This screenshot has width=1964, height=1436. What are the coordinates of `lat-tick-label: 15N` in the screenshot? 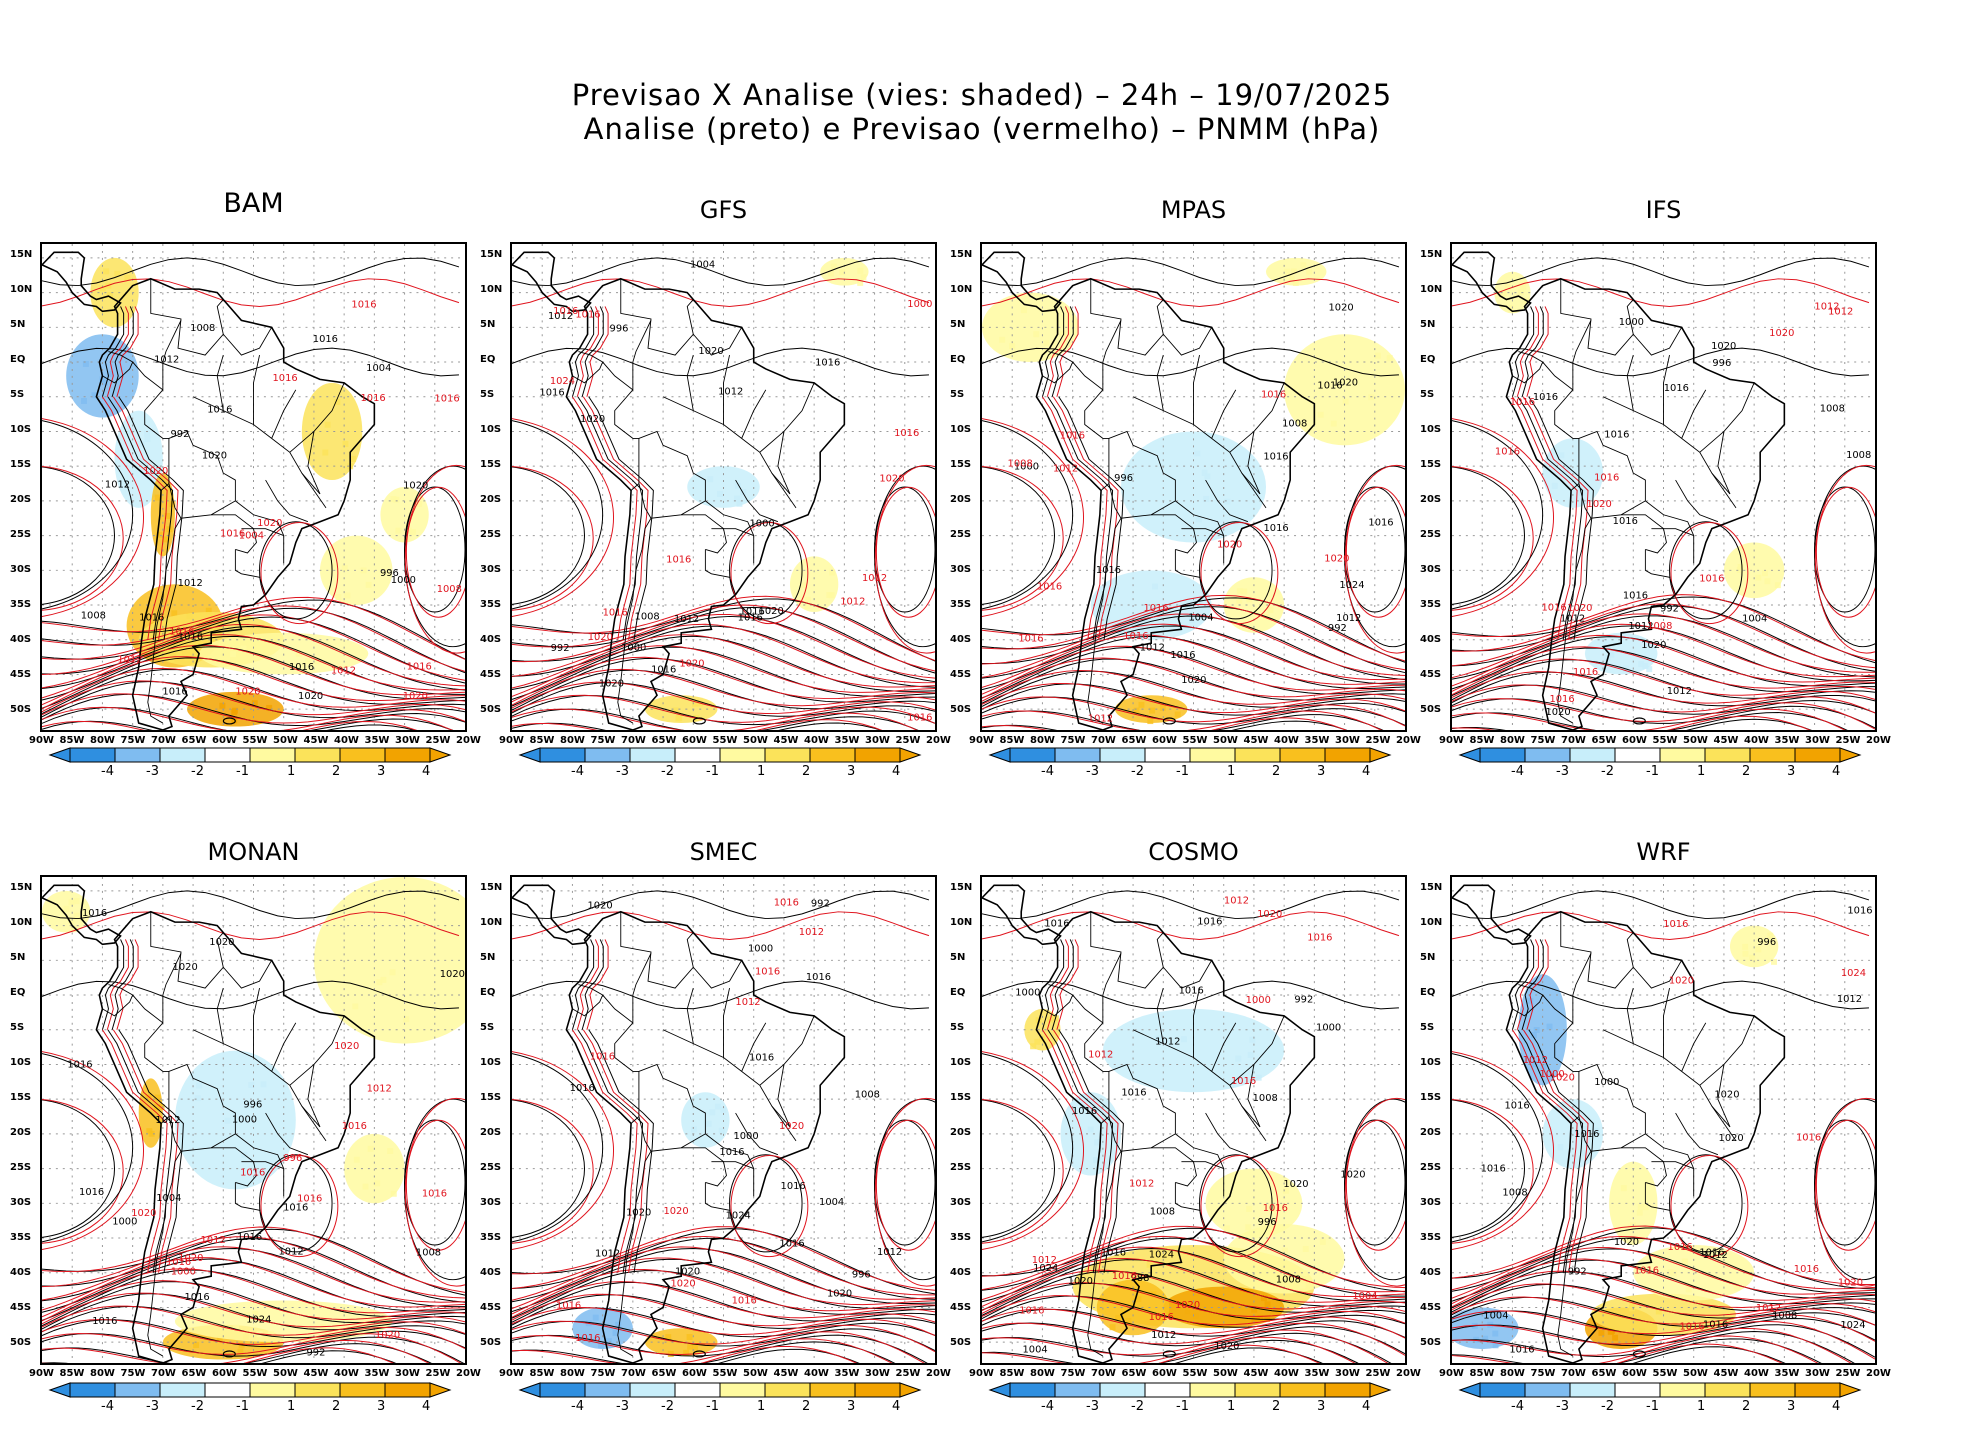 It's located at (1431, 254).